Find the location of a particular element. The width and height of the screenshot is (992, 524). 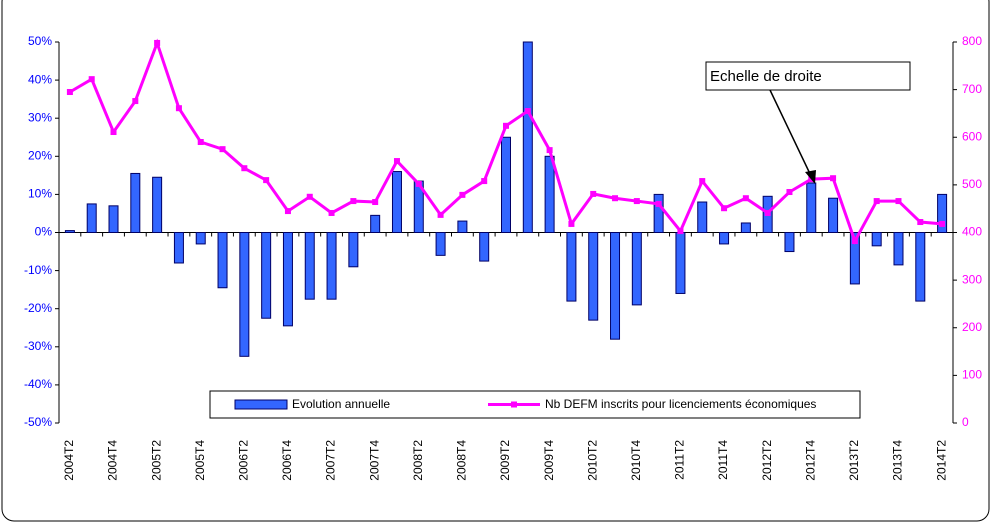

x-tick-label: 2012T4 is located at coordinates (810, 460).